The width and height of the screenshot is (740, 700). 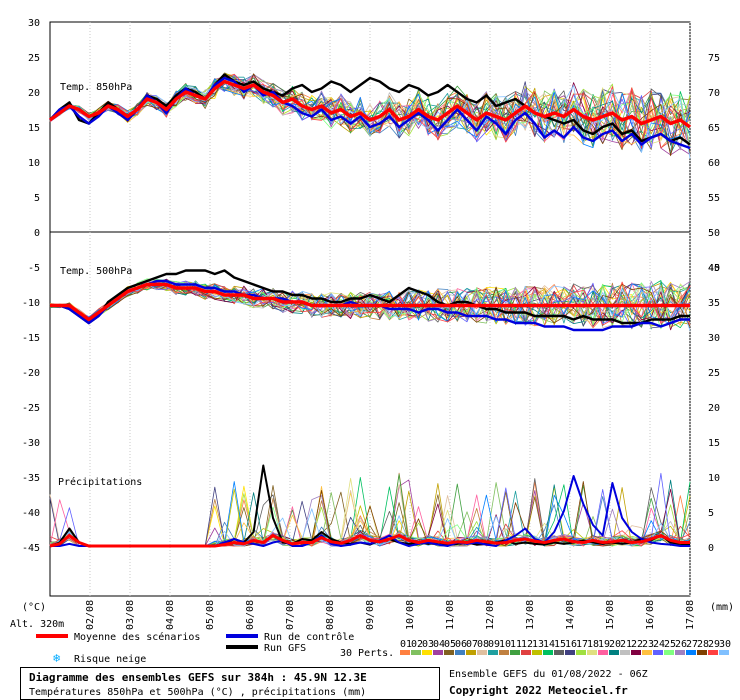 What do you see at coordinates (570, 615) in the screenshot?
I see `x-tick-label: 14/08` at bounding box center [570, 615].